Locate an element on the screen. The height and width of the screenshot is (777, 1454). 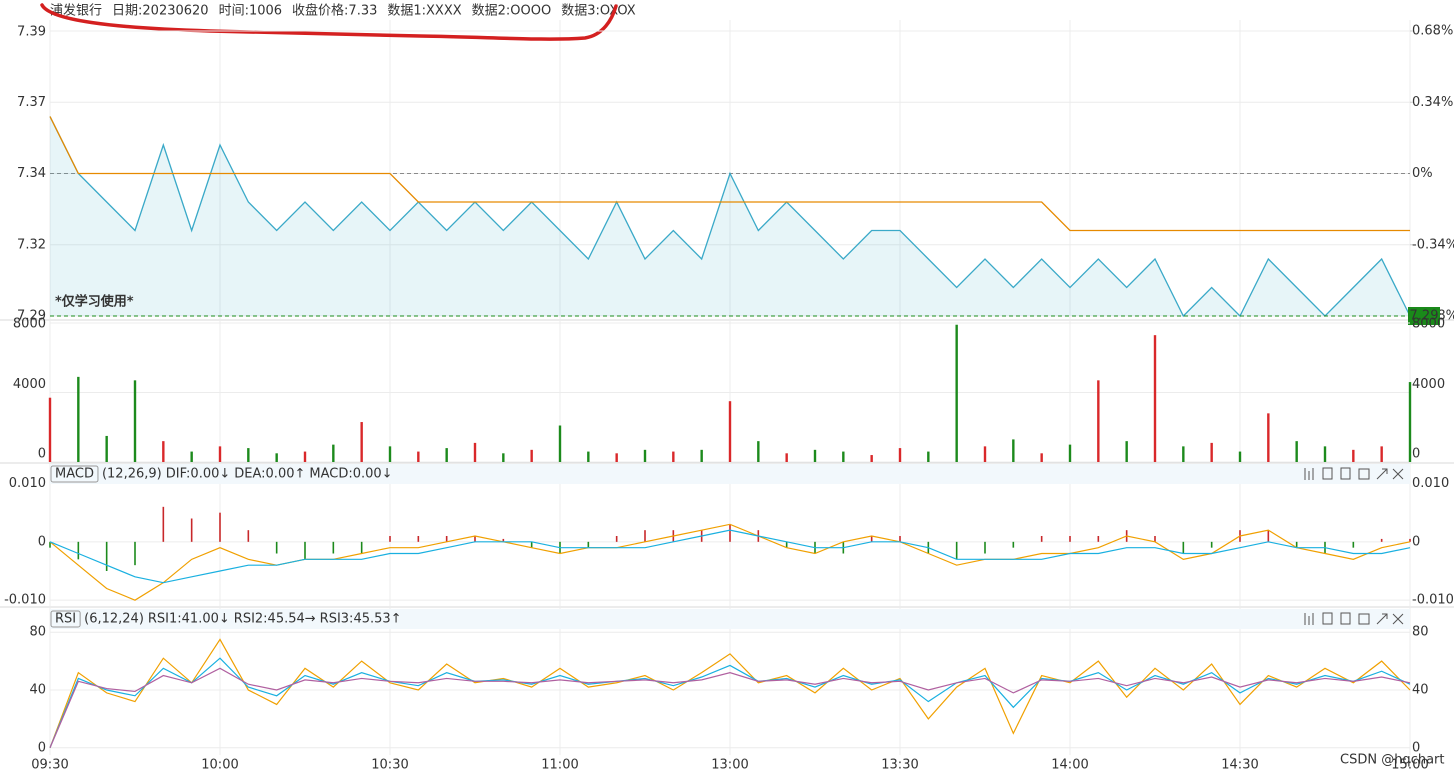
header-item: 时间:1006 is located at coordinates (250, 11).